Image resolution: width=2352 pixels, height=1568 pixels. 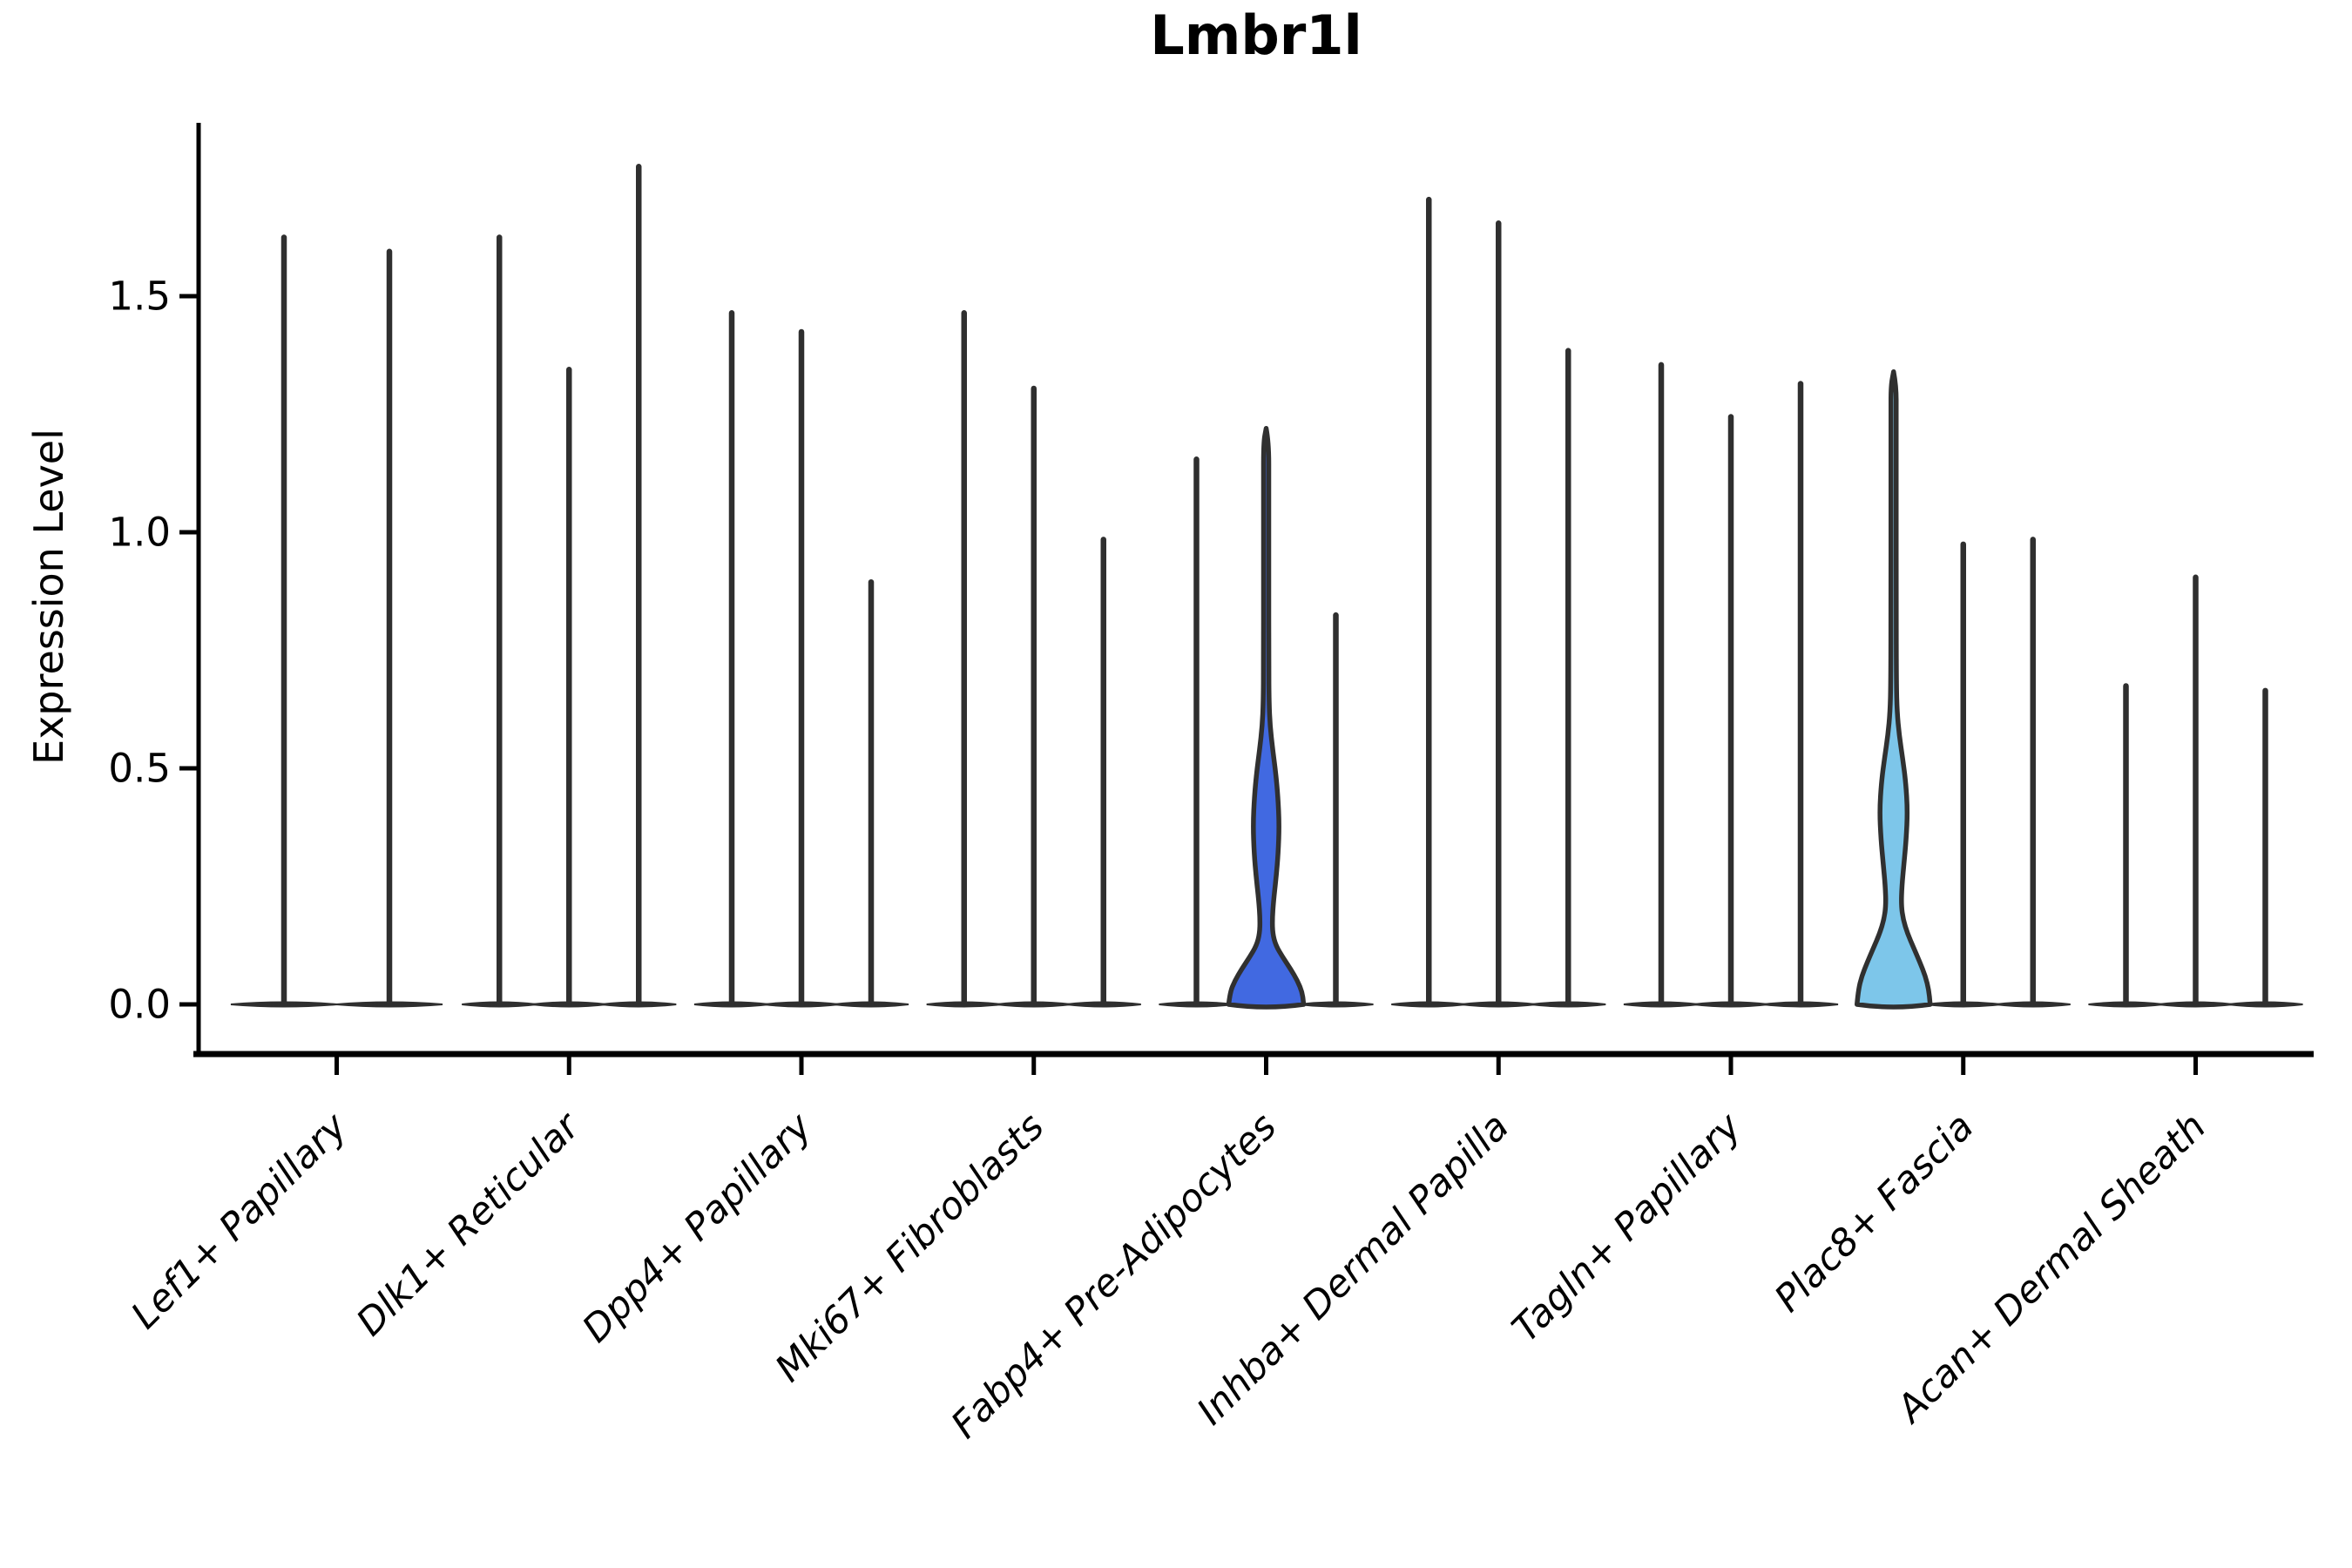 What do you see at coordinates (910, 1247) in the screenshot?
I see `x-tick-label: Mki67+ Fibroblasts` at bounding box center [910, 1247].